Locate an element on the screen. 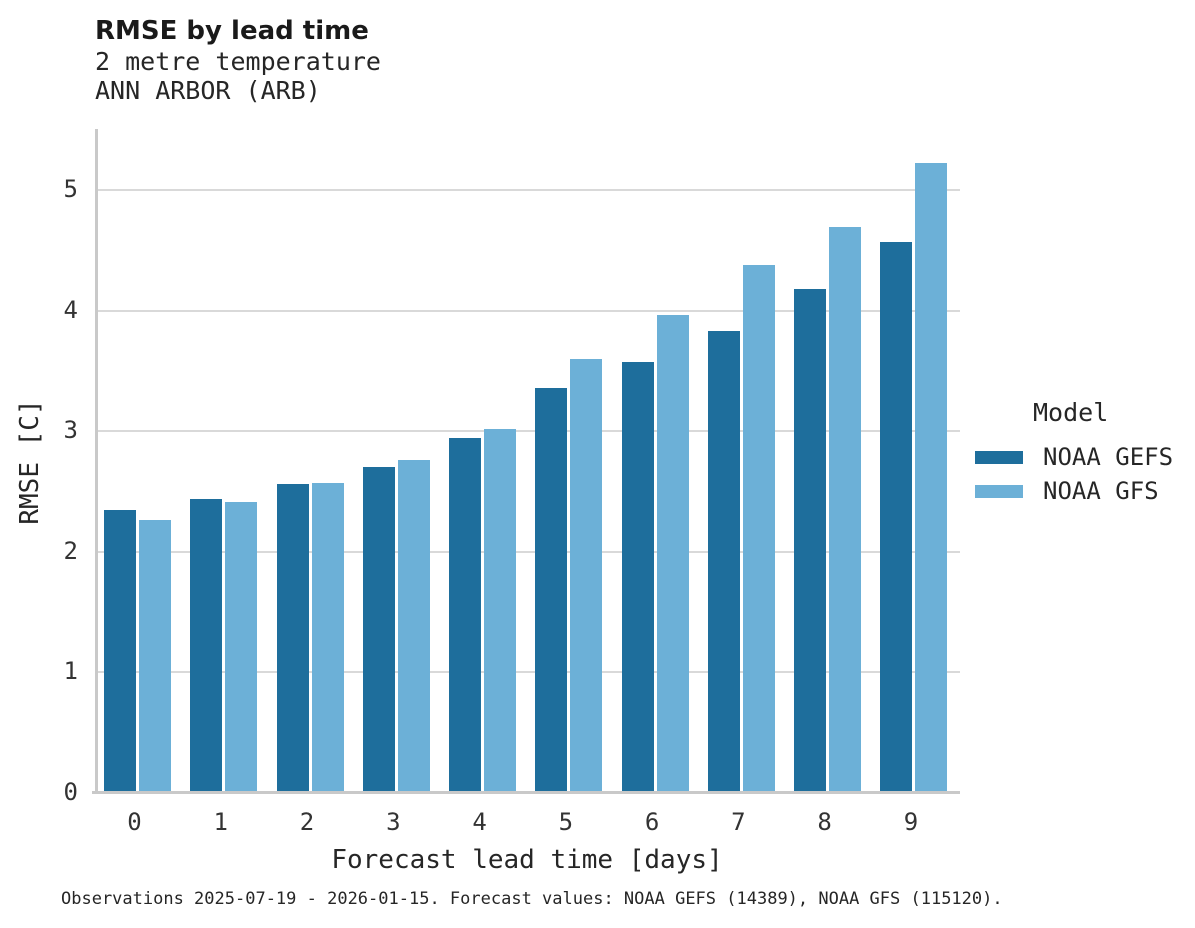 This screenshot has width=1195, height=928. x-tick-label-8: 8 is located at coordinates (824, 822).